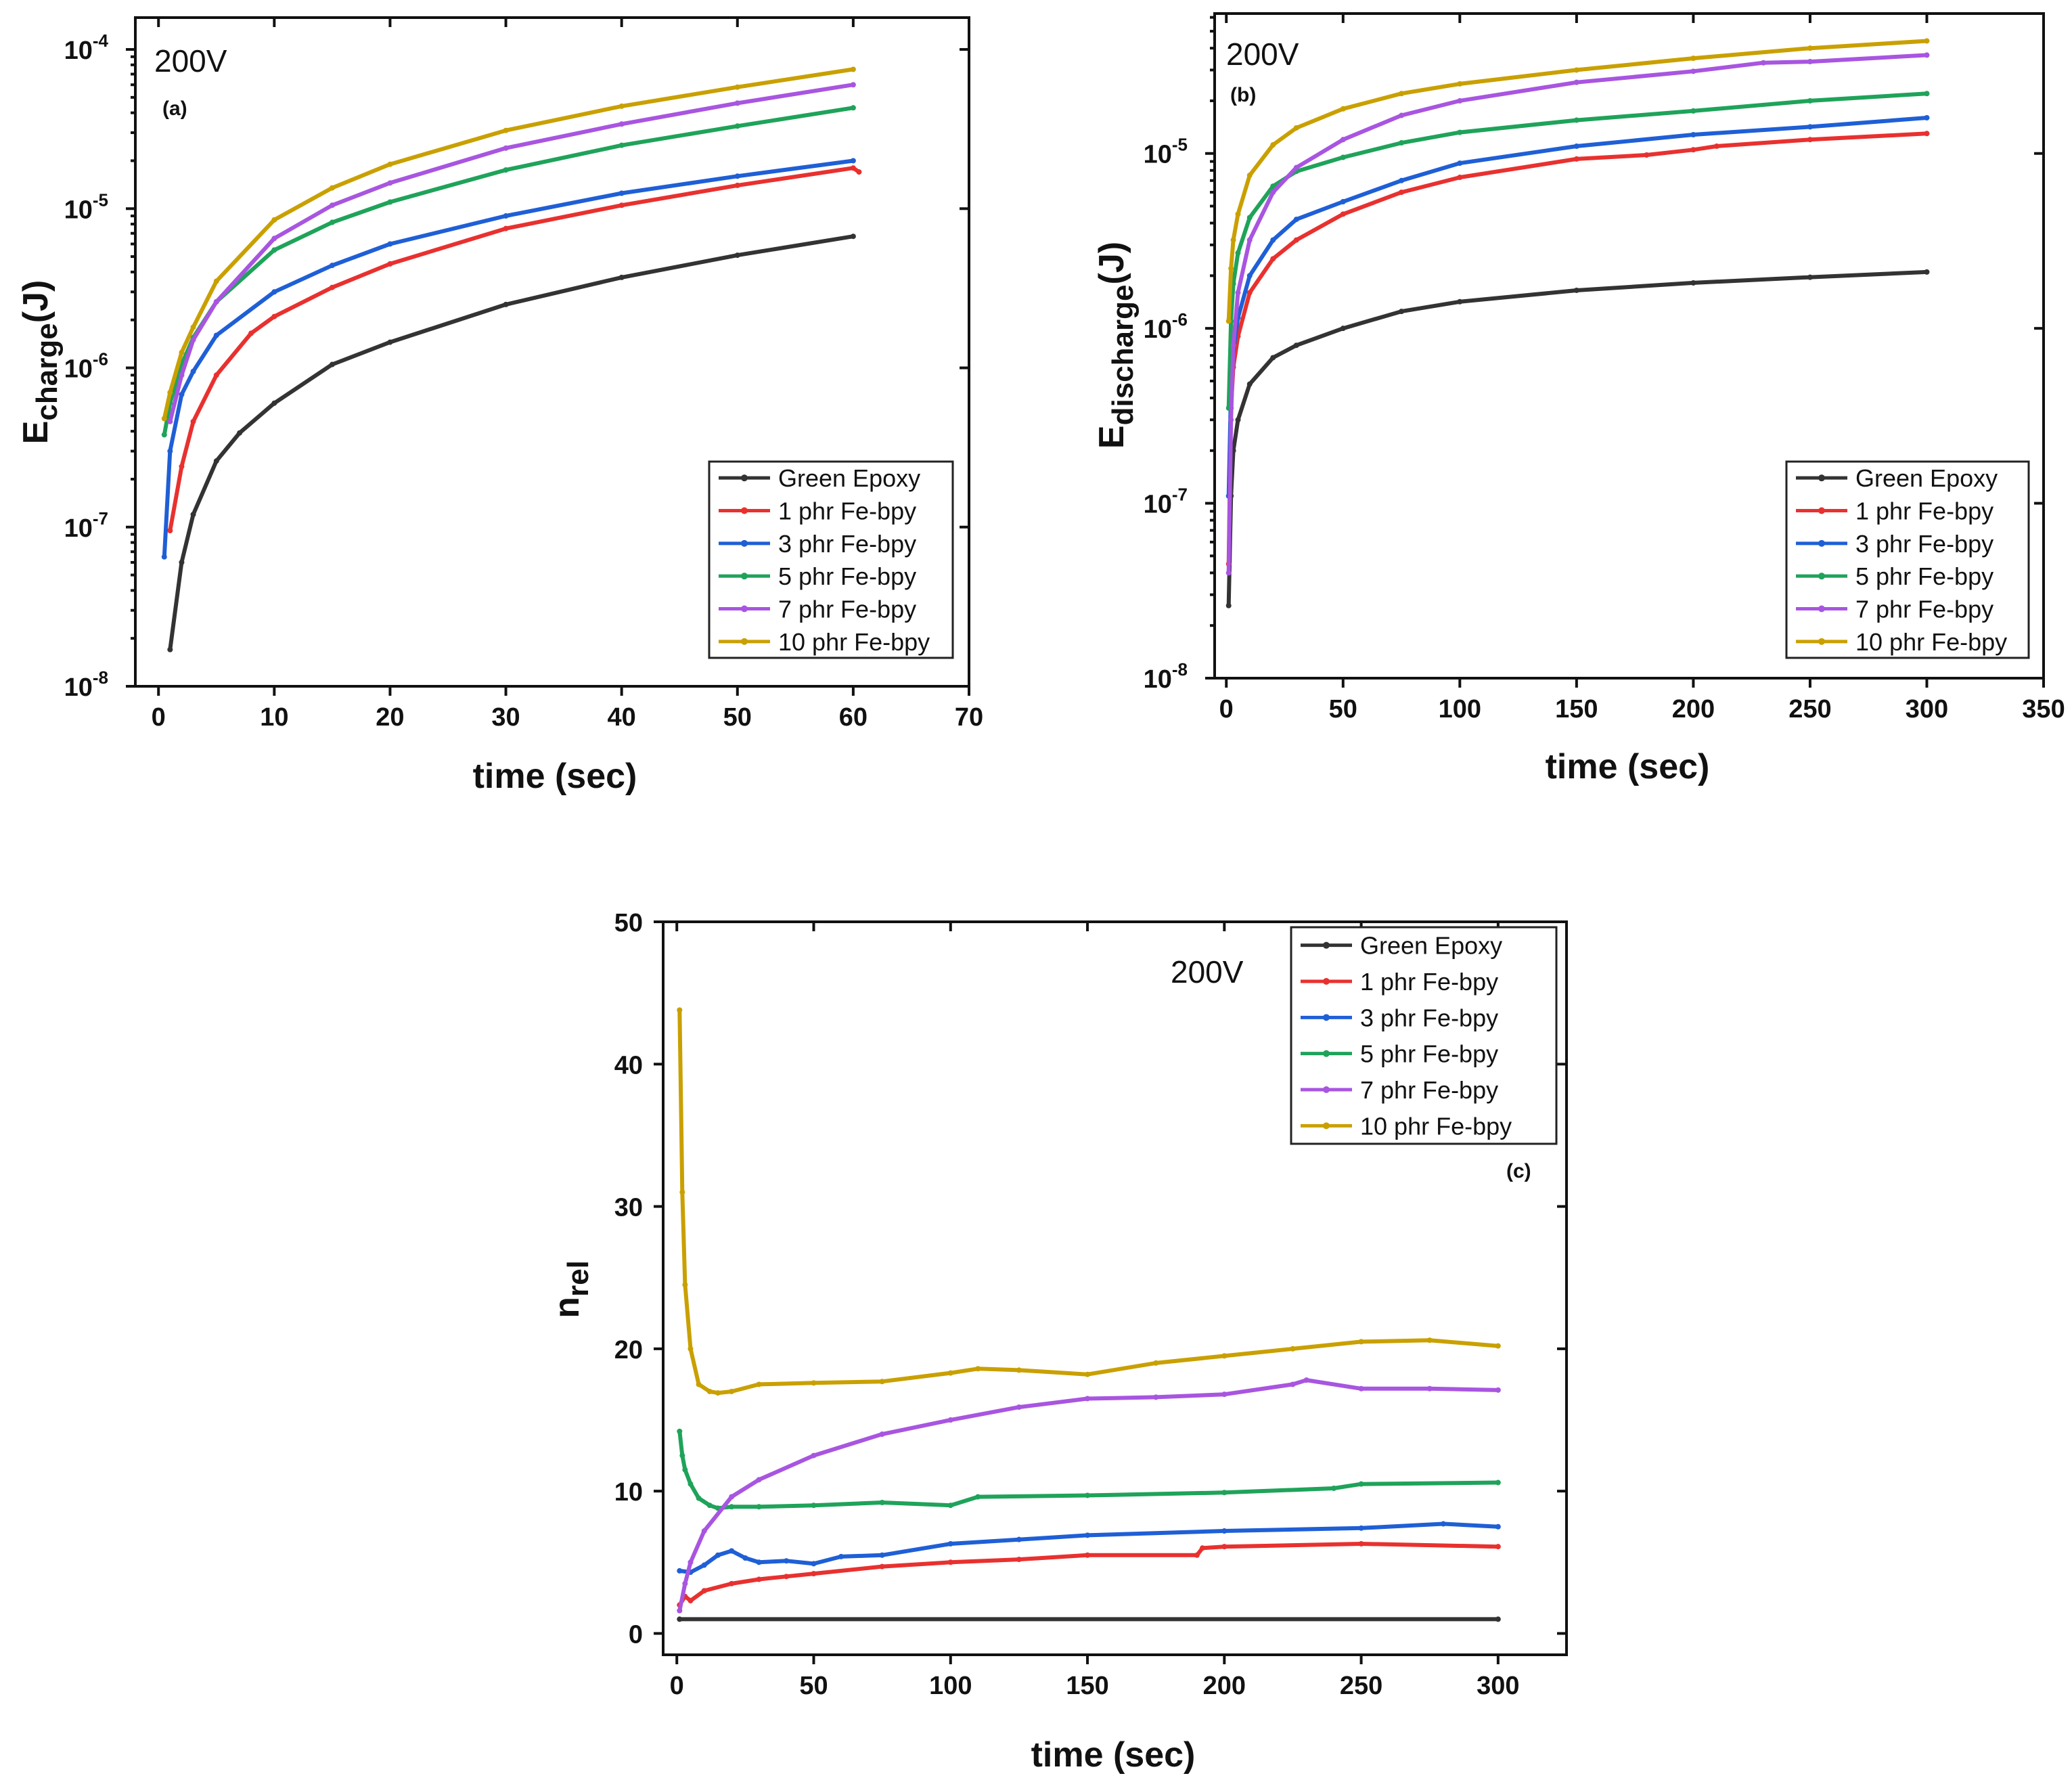  What do you see at coordinates (101, 677) in the screenshot?
I see `y-tick-exponent: -8` at bounding box center [101, 677].